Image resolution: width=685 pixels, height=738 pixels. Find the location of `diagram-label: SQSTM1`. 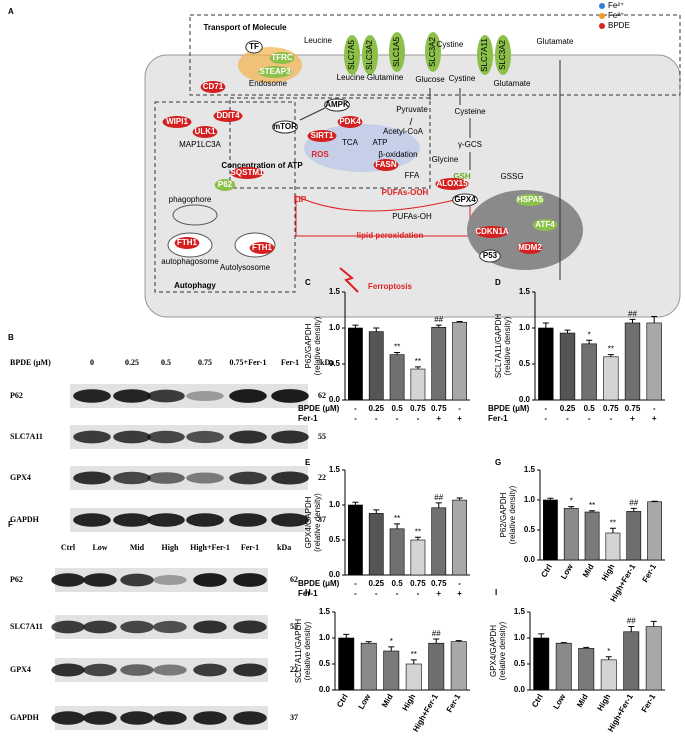

diagram-label: SQSTM1 is located at coordinates (247, 172).